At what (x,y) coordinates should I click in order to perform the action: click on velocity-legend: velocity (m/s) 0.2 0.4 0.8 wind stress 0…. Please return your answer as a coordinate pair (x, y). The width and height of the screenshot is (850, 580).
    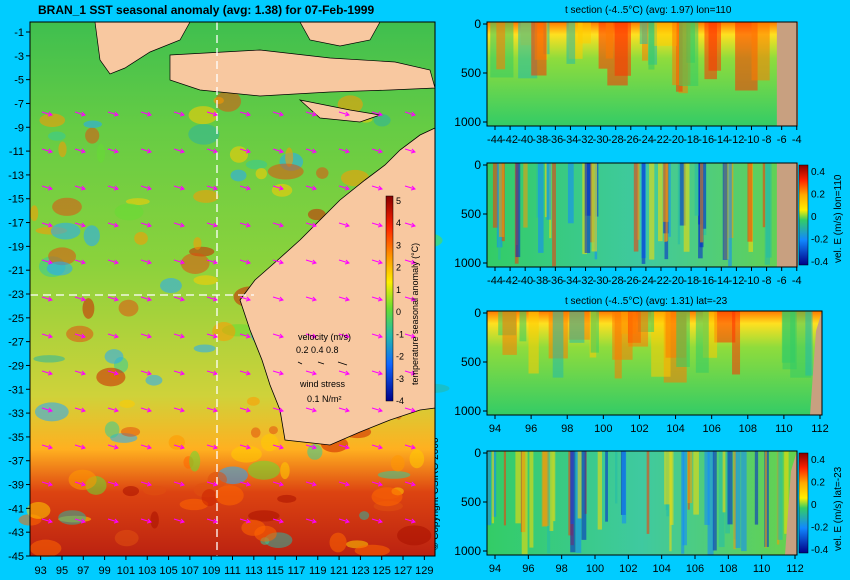
    Looking at the image, I should click on (323, 368).